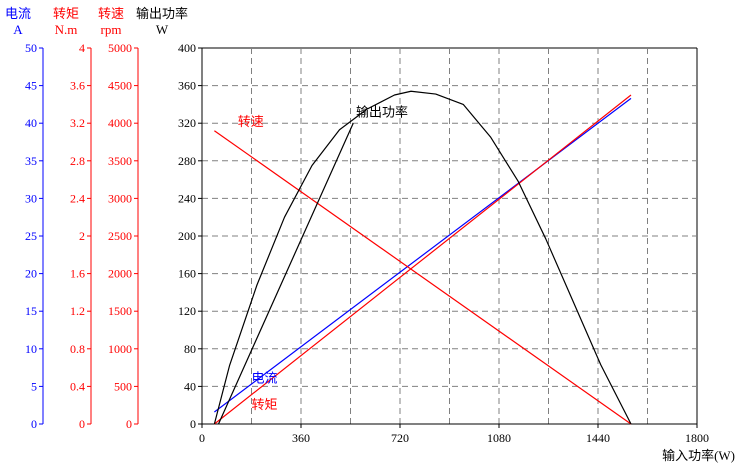 Image resolution: width=743 pixels, height=467 pixels. What do you see at coordinates (162, 13) in the screenshot?
I see `power-axis-title: 输出功率` at bounding box center [162, 13].